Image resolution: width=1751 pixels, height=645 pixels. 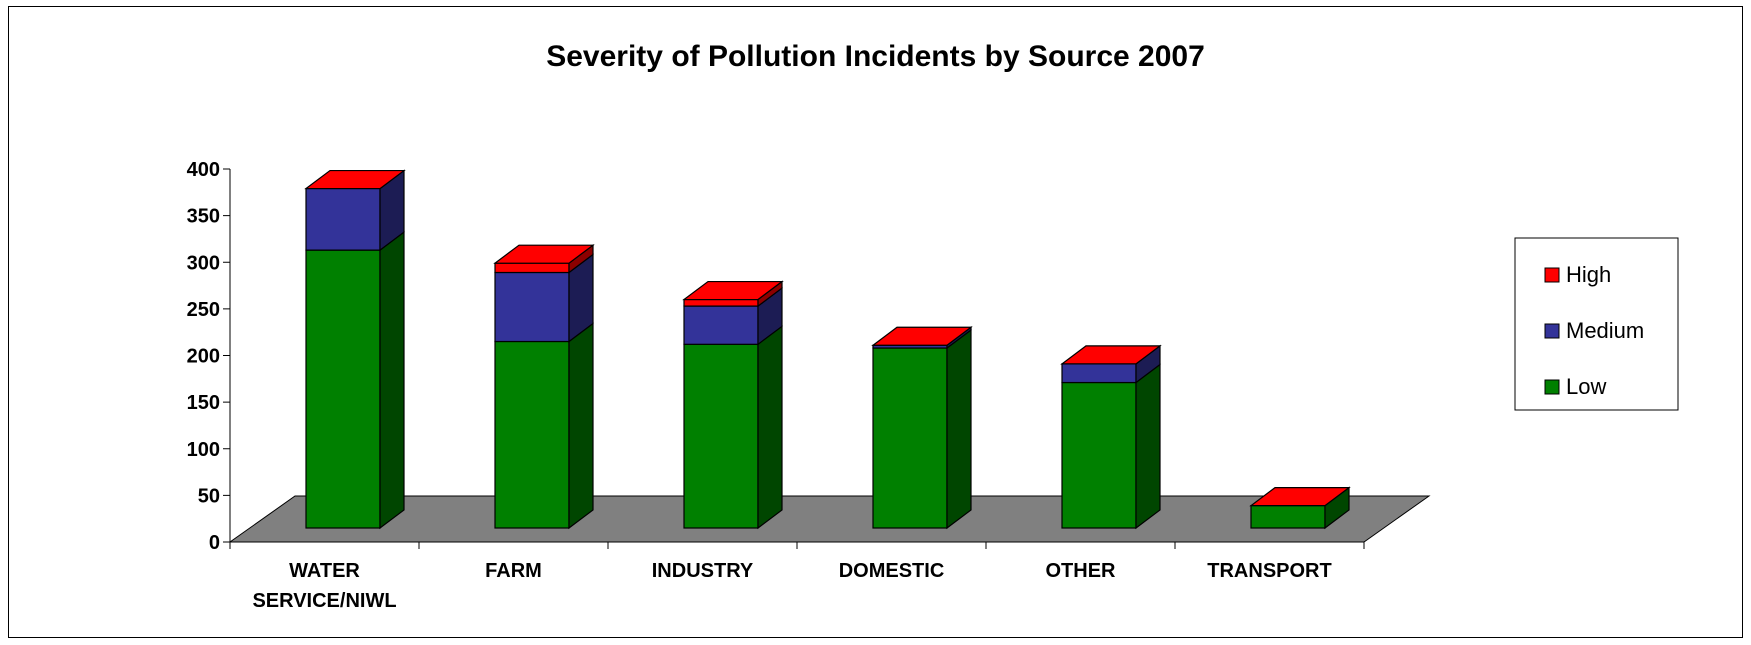 What do you see at coordinates (214, 543) in the screenshot?
I see `y-tick-label: 0` at bounding box center [214, 543].